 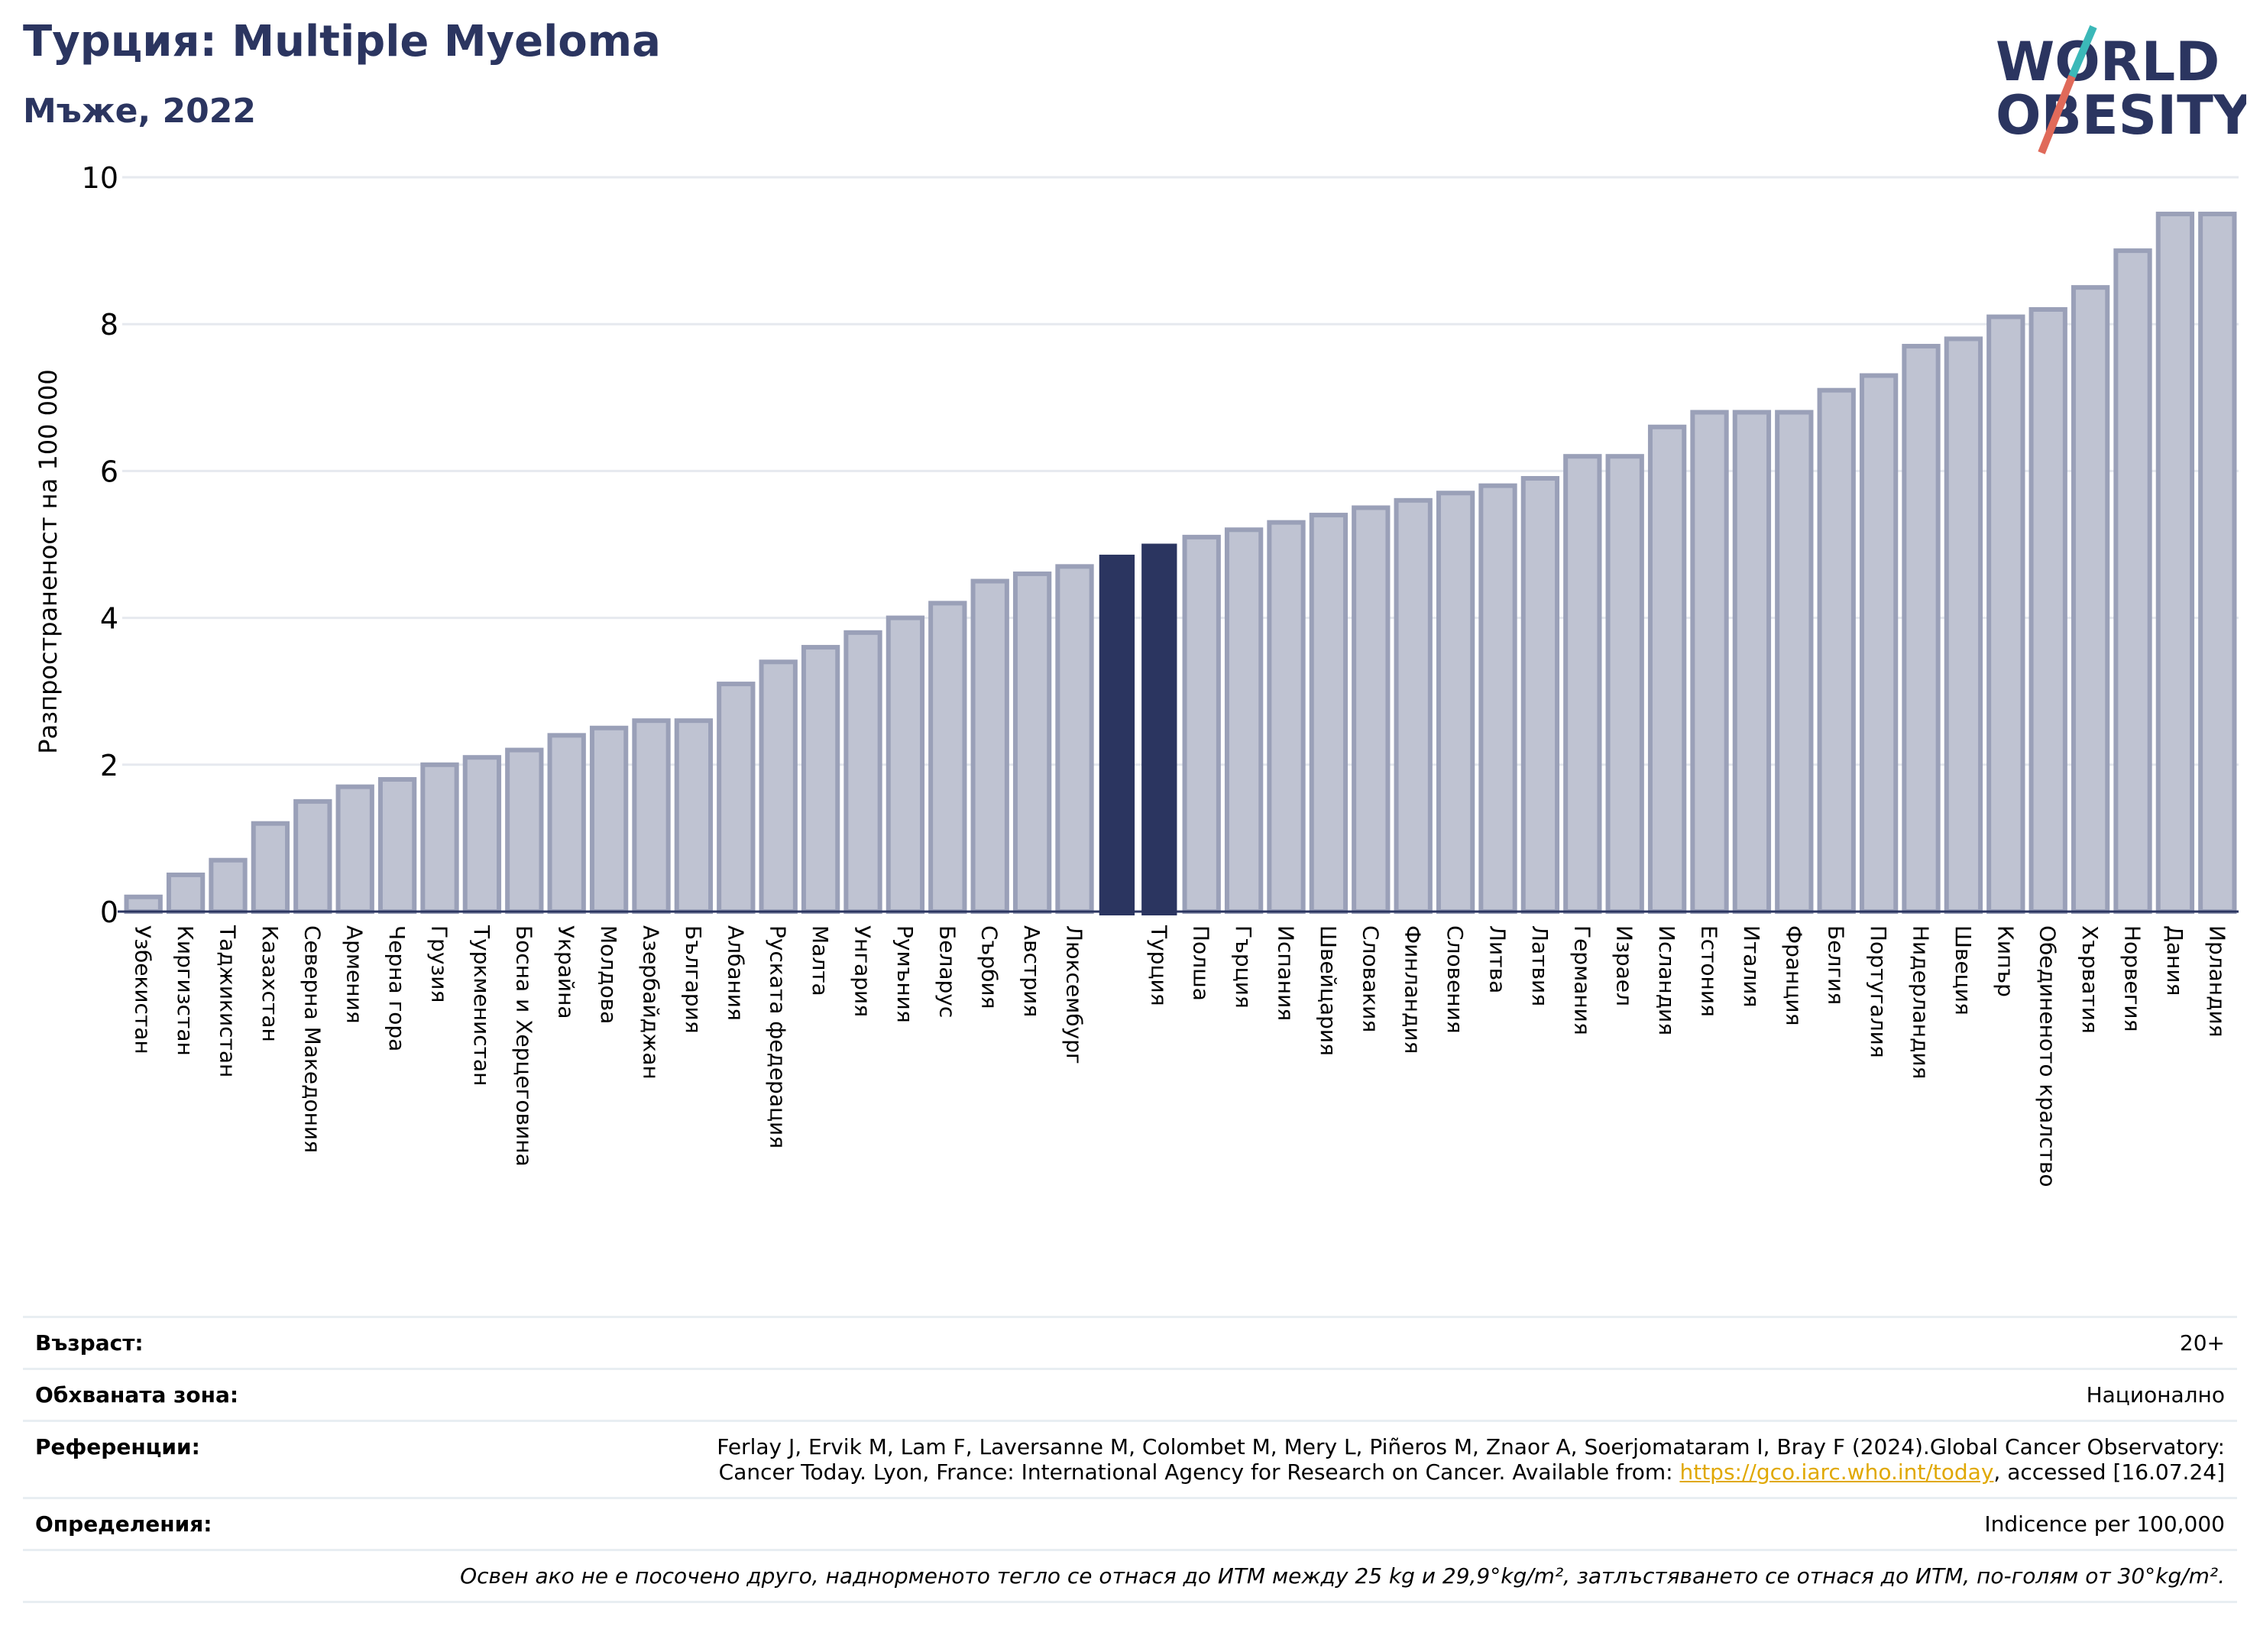 What do you see at coordinates (439, 964) in the screenshot?
I see `x-tick-label: Грузия` at bounding box center [439, 964].